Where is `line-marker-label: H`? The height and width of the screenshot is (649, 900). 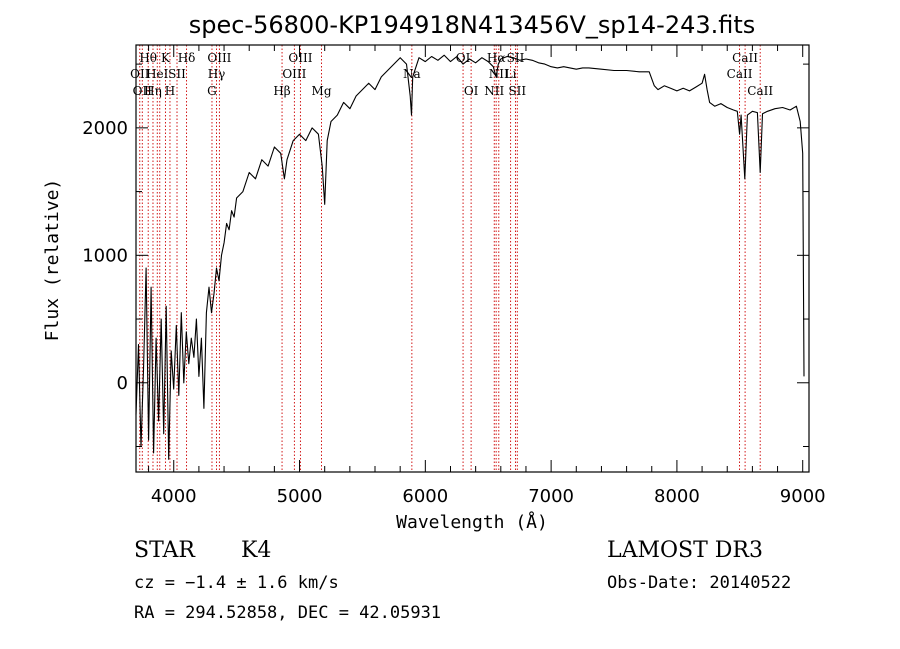 line-marker-label: H is located at coordinates (170, 91).